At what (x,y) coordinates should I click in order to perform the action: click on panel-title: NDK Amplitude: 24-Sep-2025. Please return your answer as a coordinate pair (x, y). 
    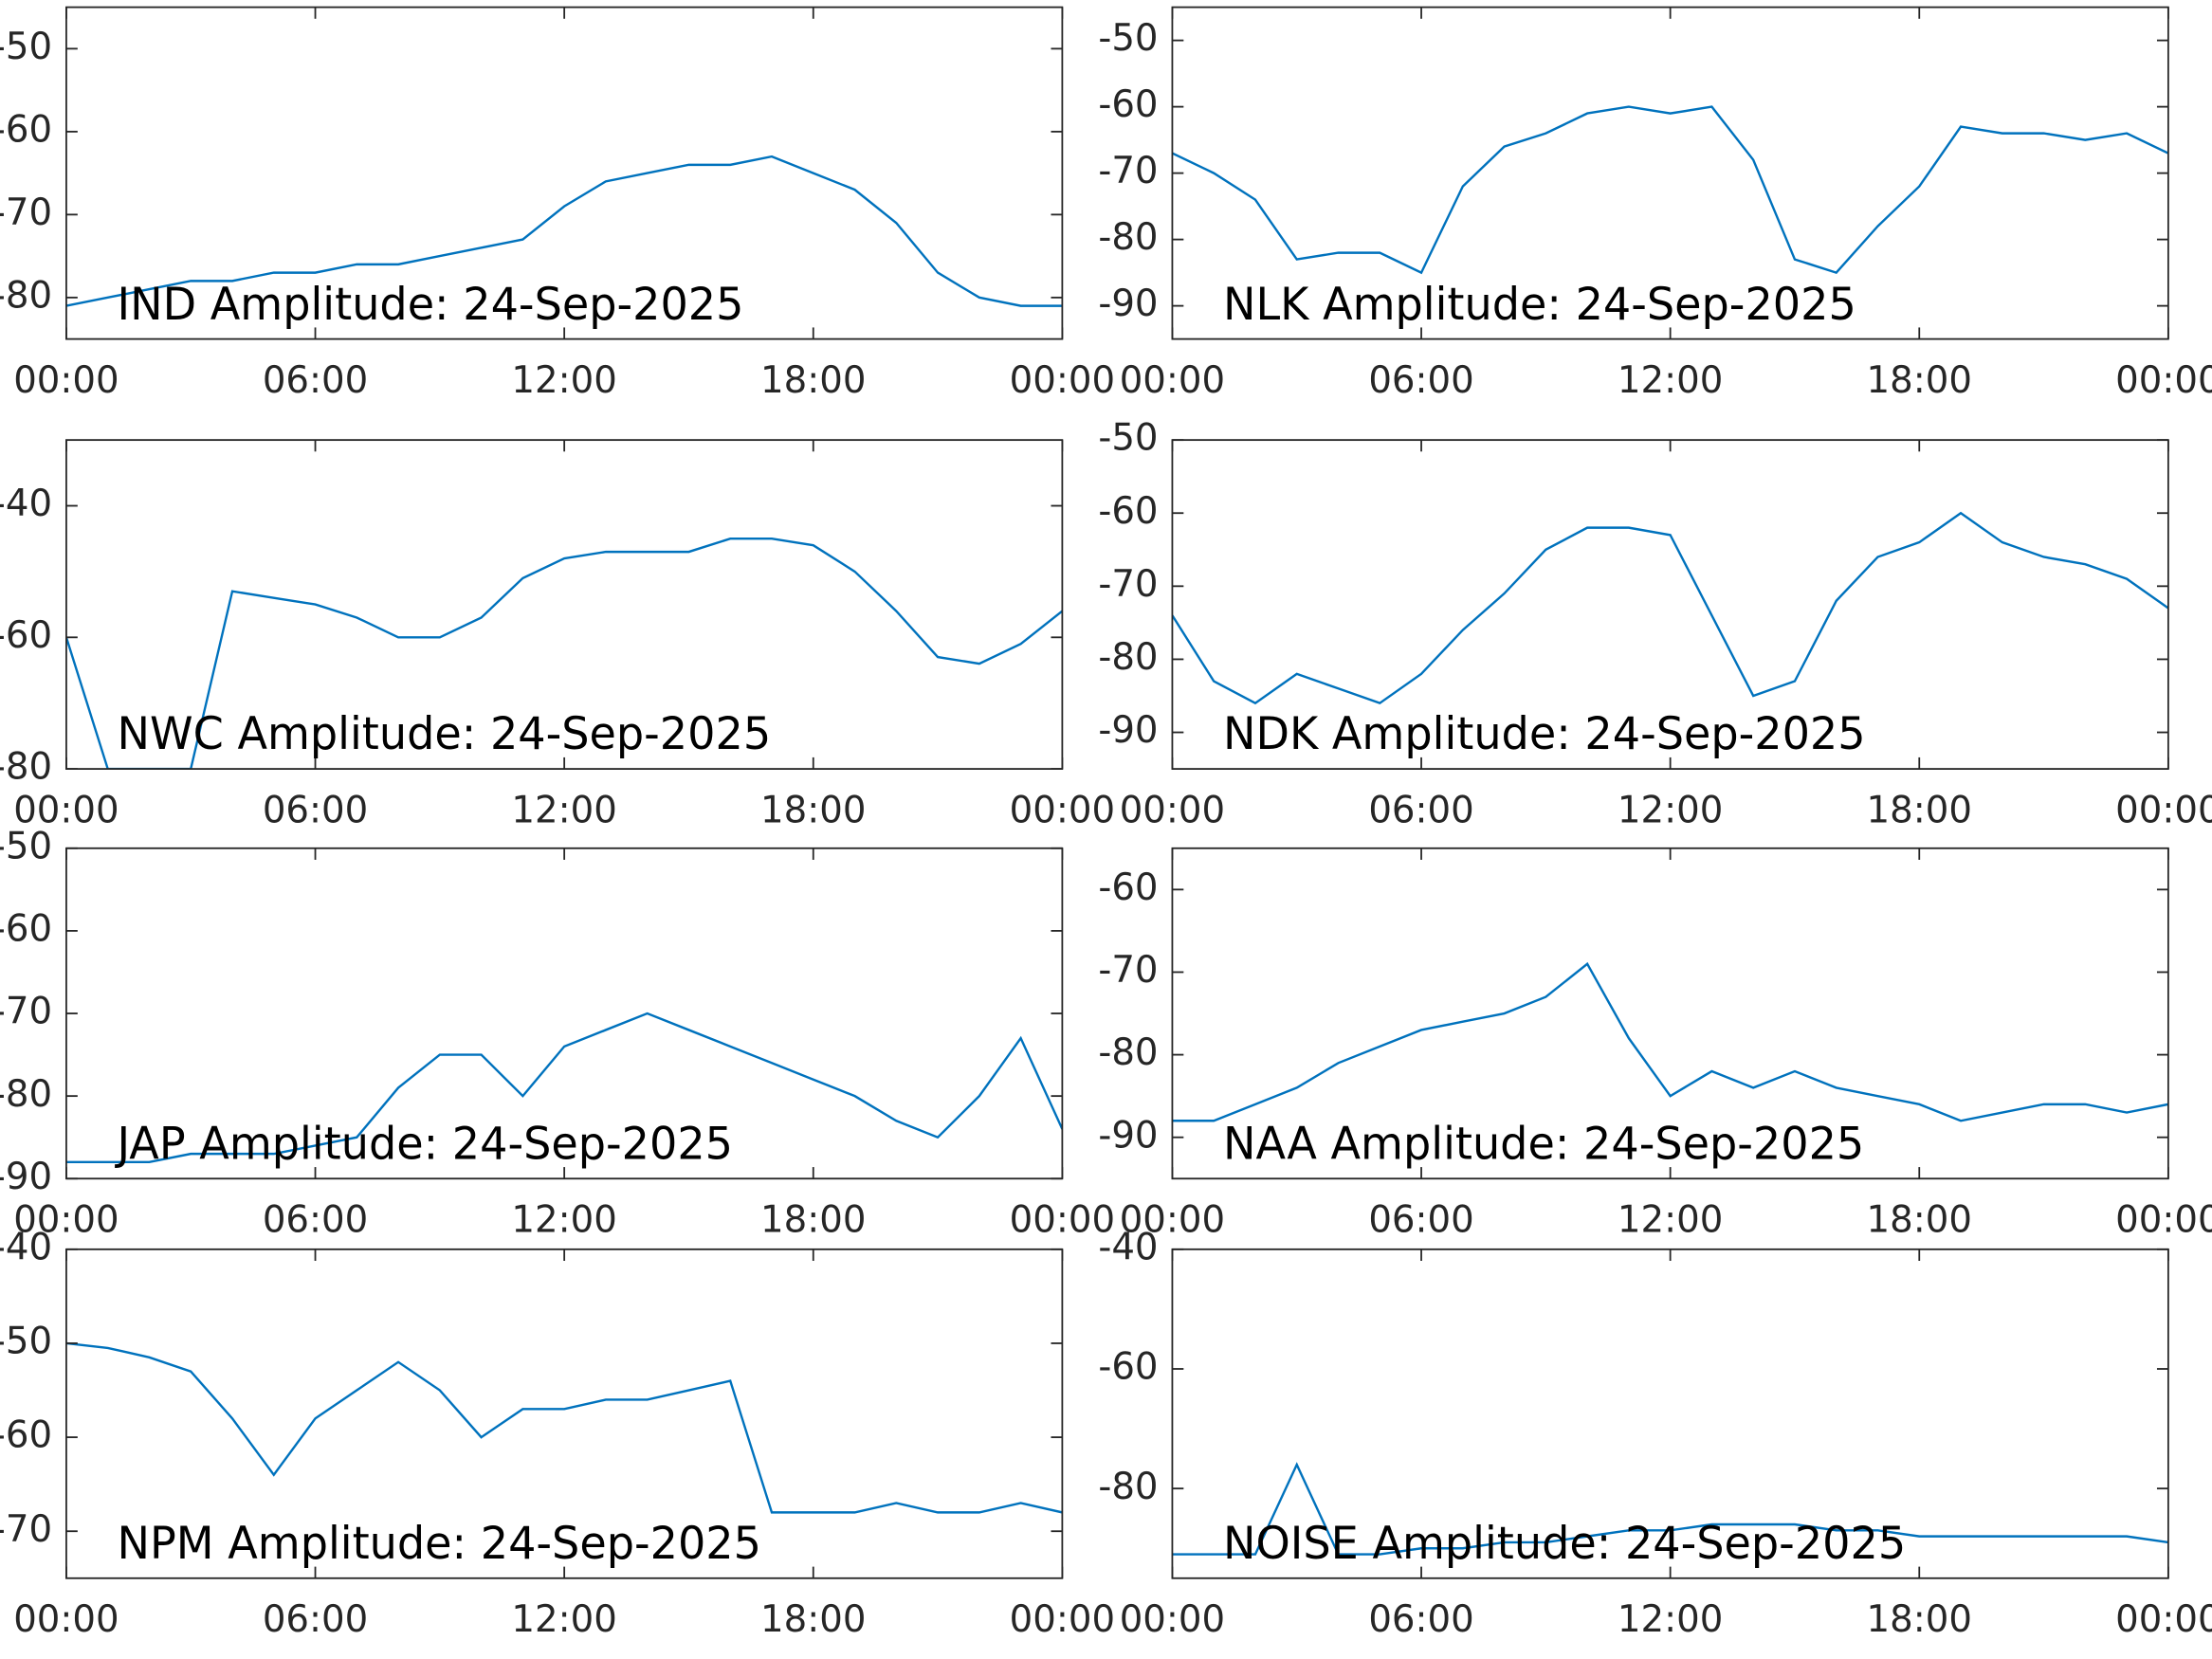
    Looking at the image, I should click on (1544, 735).